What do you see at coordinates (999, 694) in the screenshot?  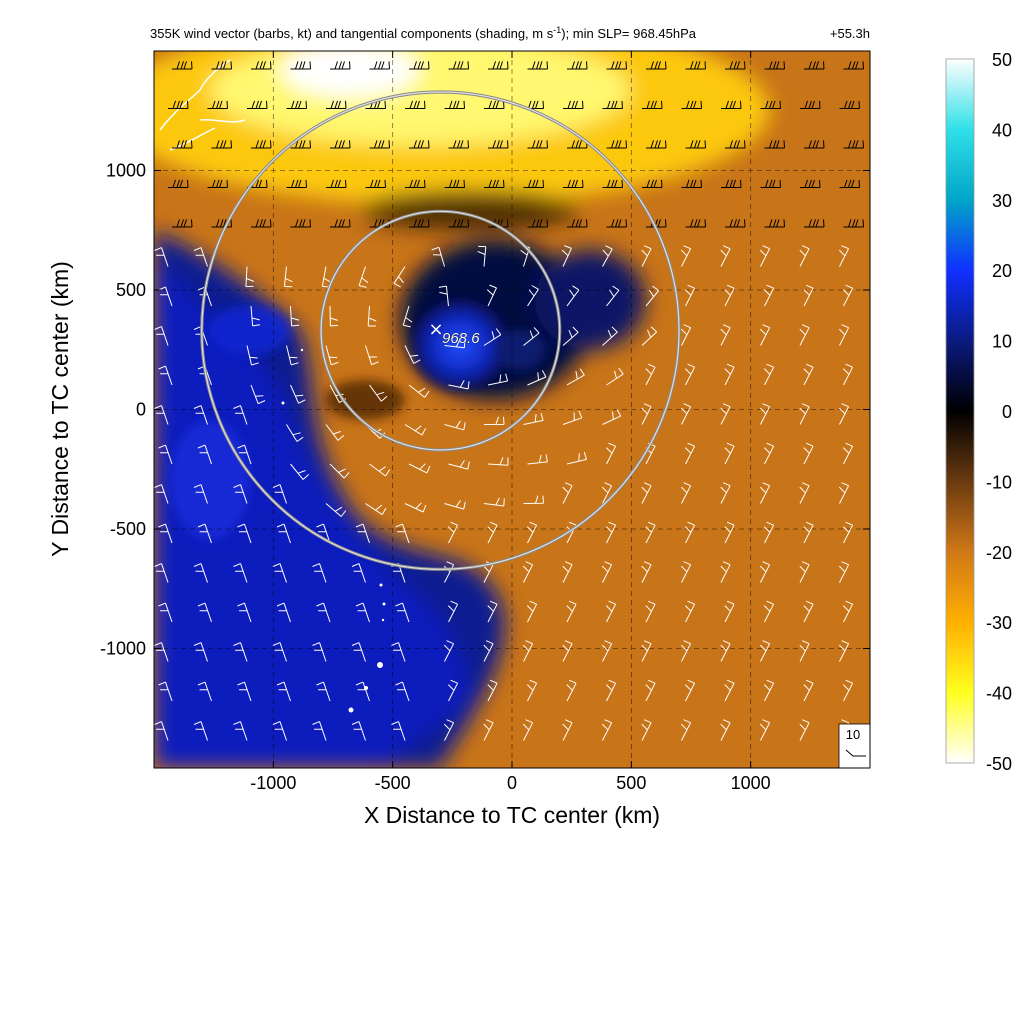 I see `colorbar-tick-label: -40` at bounding box center [999, 694].